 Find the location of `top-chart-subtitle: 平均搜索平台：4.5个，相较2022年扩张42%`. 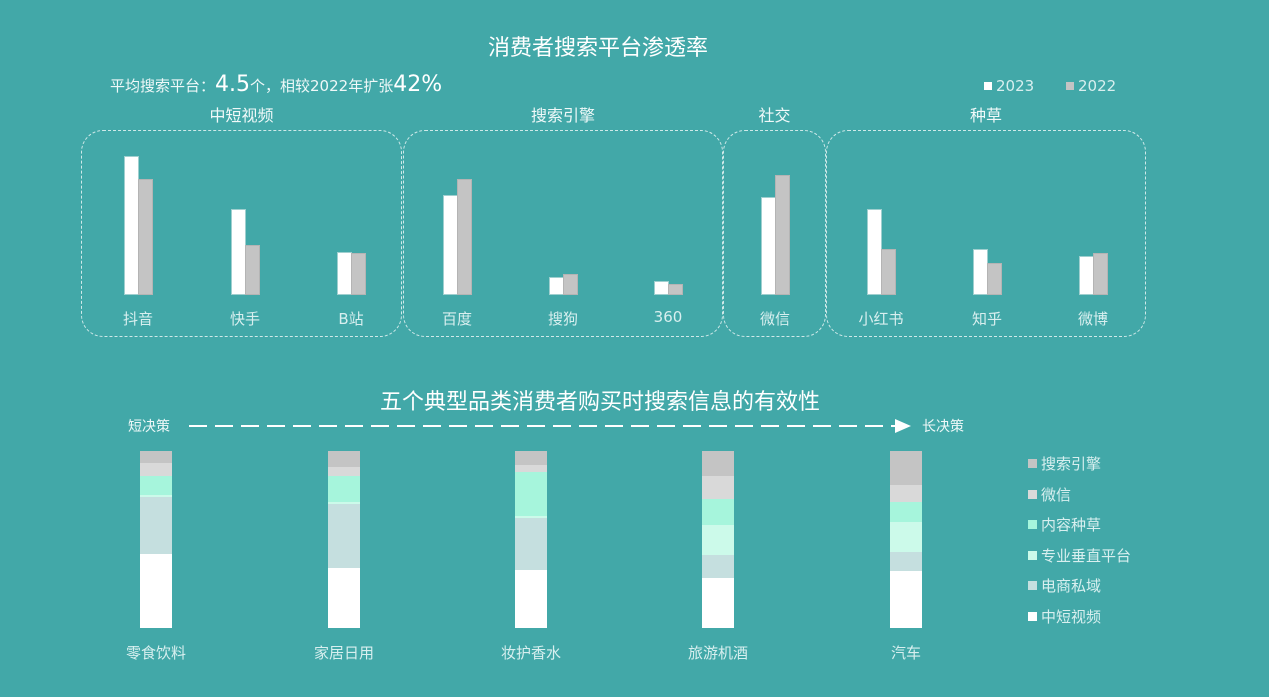

top-chart-subtitle: 平均搜索平台：4.5个，相较2022年扩张42% is located at coordinates (276, 84).